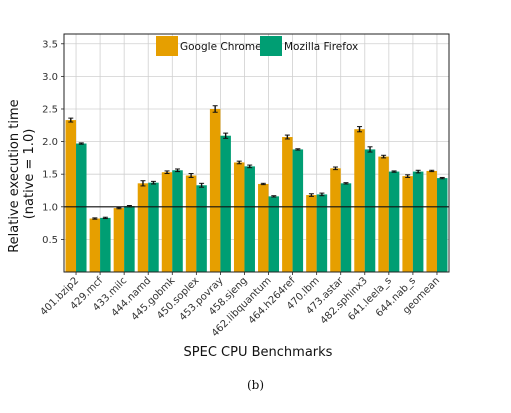  Describe the element at coordinates (287, 204) in the screenshot. I see `bar-chrome-464.h264ref` at that location.